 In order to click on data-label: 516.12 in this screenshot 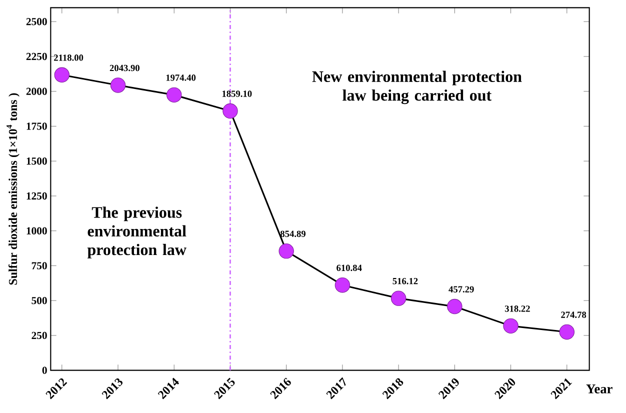, I will do `click(405, 281)`.